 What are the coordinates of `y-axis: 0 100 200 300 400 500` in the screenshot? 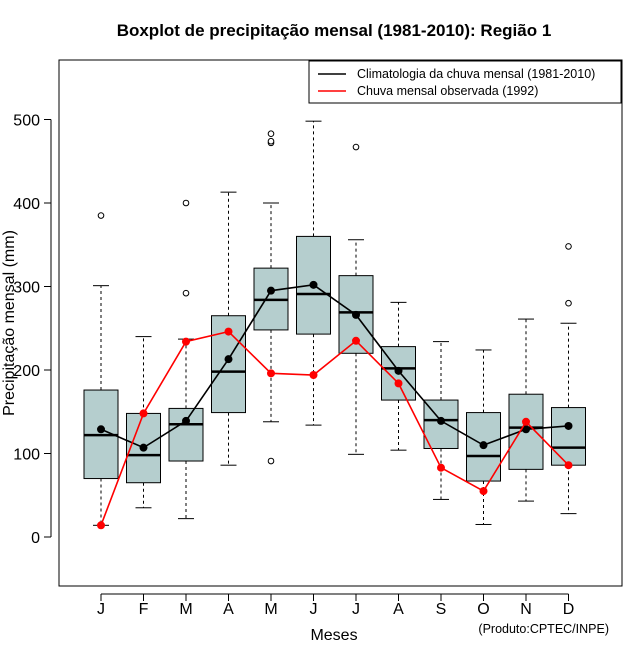 It's located at (32, 330).